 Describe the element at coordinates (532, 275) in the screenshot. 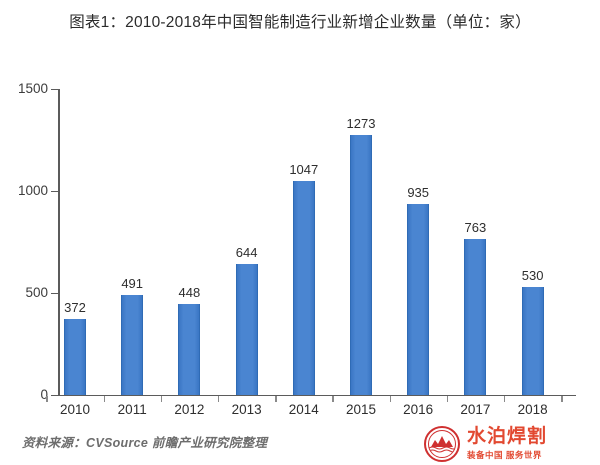

I see `bar-value-label: 530` at that location.